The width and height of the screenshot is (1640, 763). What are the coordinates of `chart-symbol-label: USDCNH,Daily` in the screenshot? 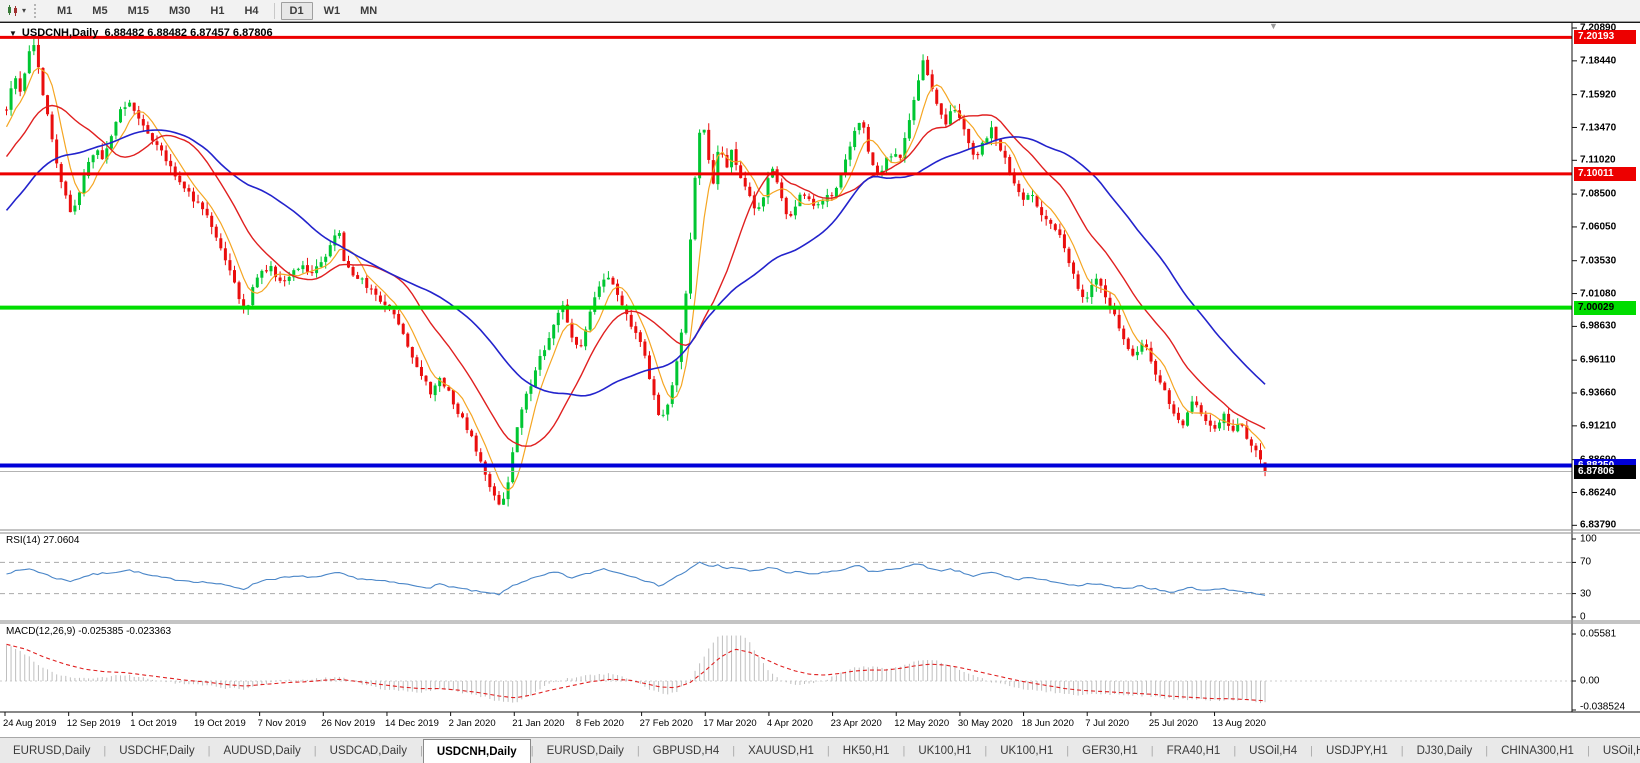 It's located at (60, 33).